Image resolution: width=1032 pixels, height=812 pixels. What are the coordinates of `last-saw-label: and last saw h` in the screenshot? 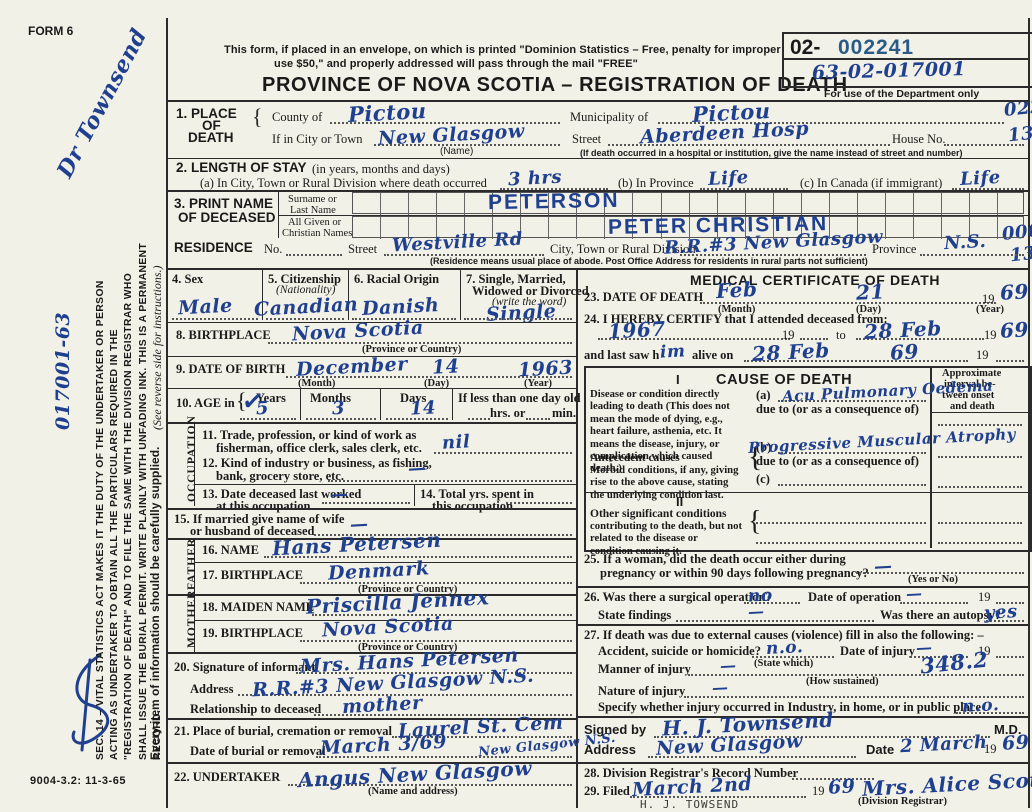 It's located at (622, 355).